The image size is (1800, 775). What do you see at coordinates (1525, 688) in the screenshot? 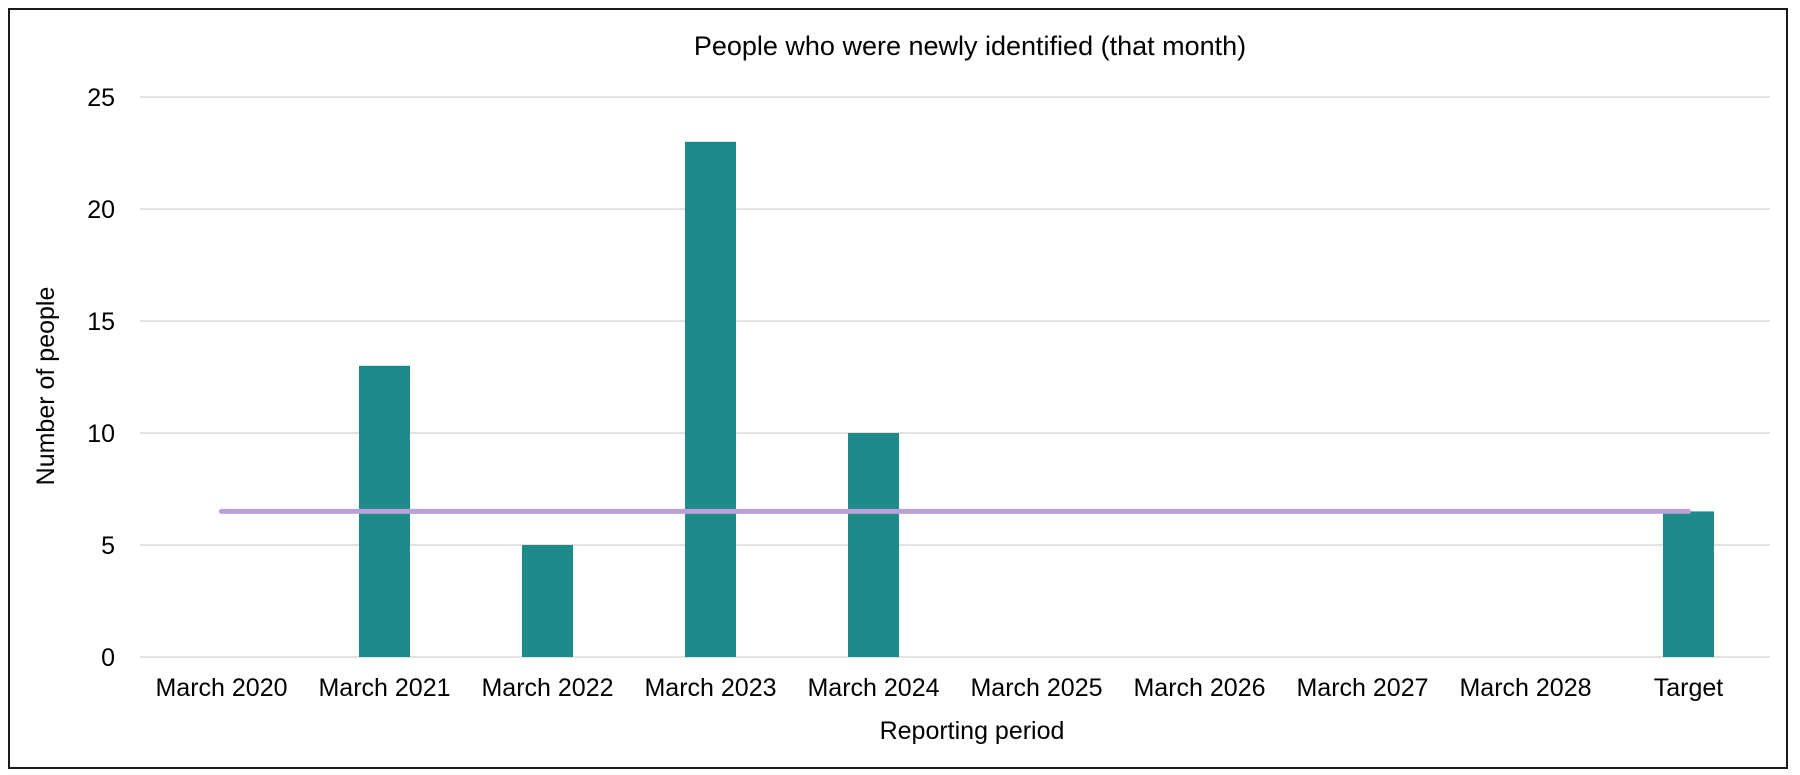
I see `x-tick-label: March 2028` at bounding box center [1525, 688].